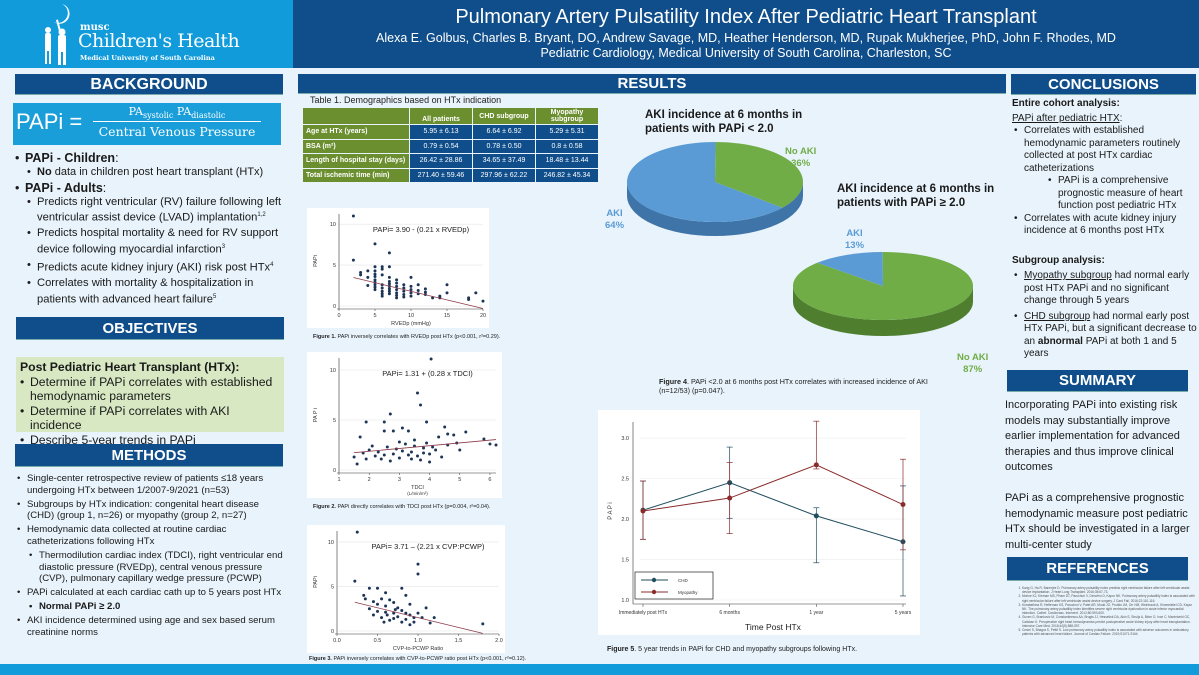 The image size is (1199, 675). Describe the element at coordinates (152, 188) in the screenshot. I see `adults-item: PAPi - Adults:` at that location.